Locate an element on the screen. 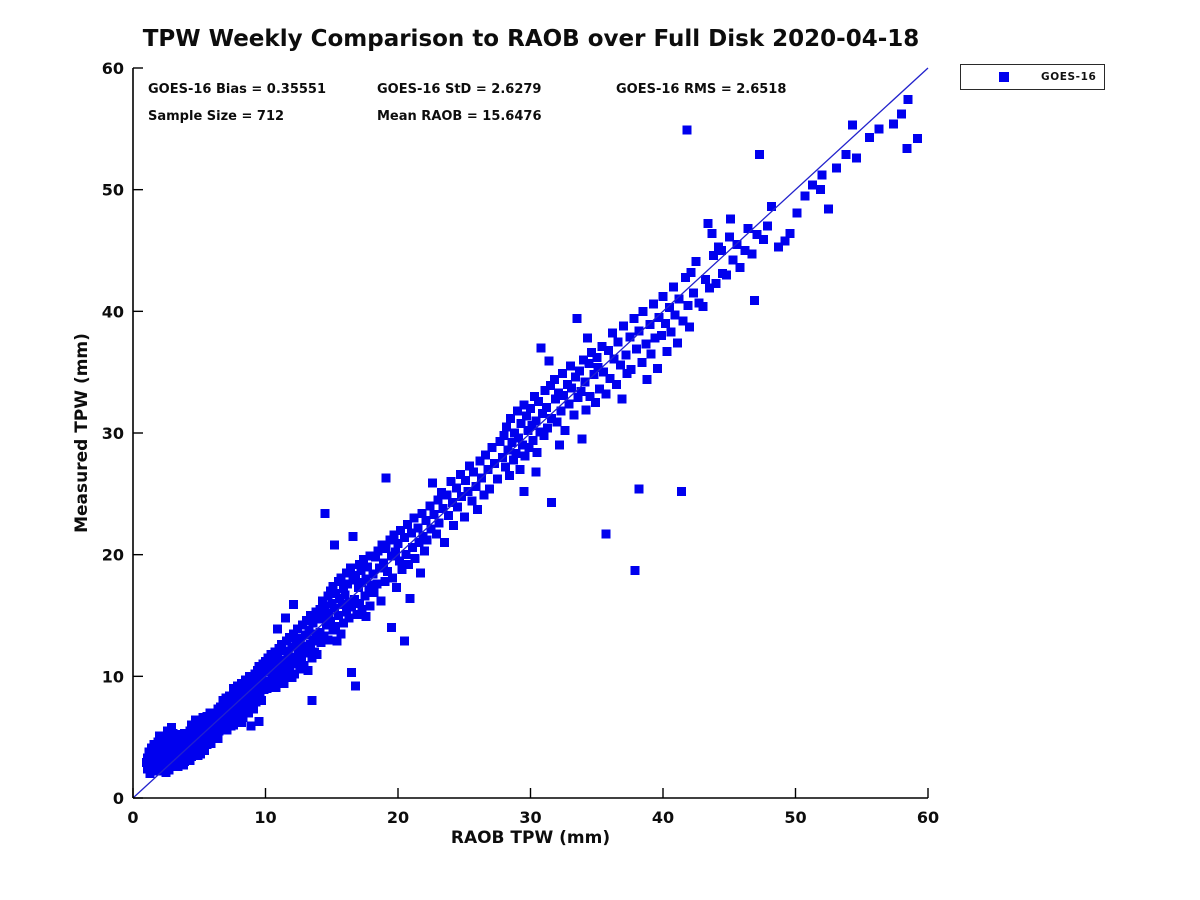 The width and height of the screenshot is (1200, 900). y-tick-label: 40 is located at coordinates (113, 311).